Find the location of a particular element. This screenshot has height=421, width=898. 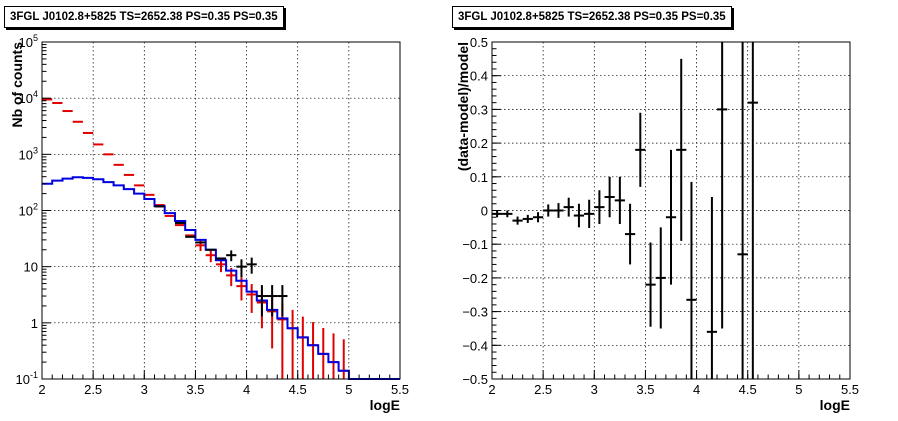

y-tick-label: −0.4 is located at coordinates (475, 345).